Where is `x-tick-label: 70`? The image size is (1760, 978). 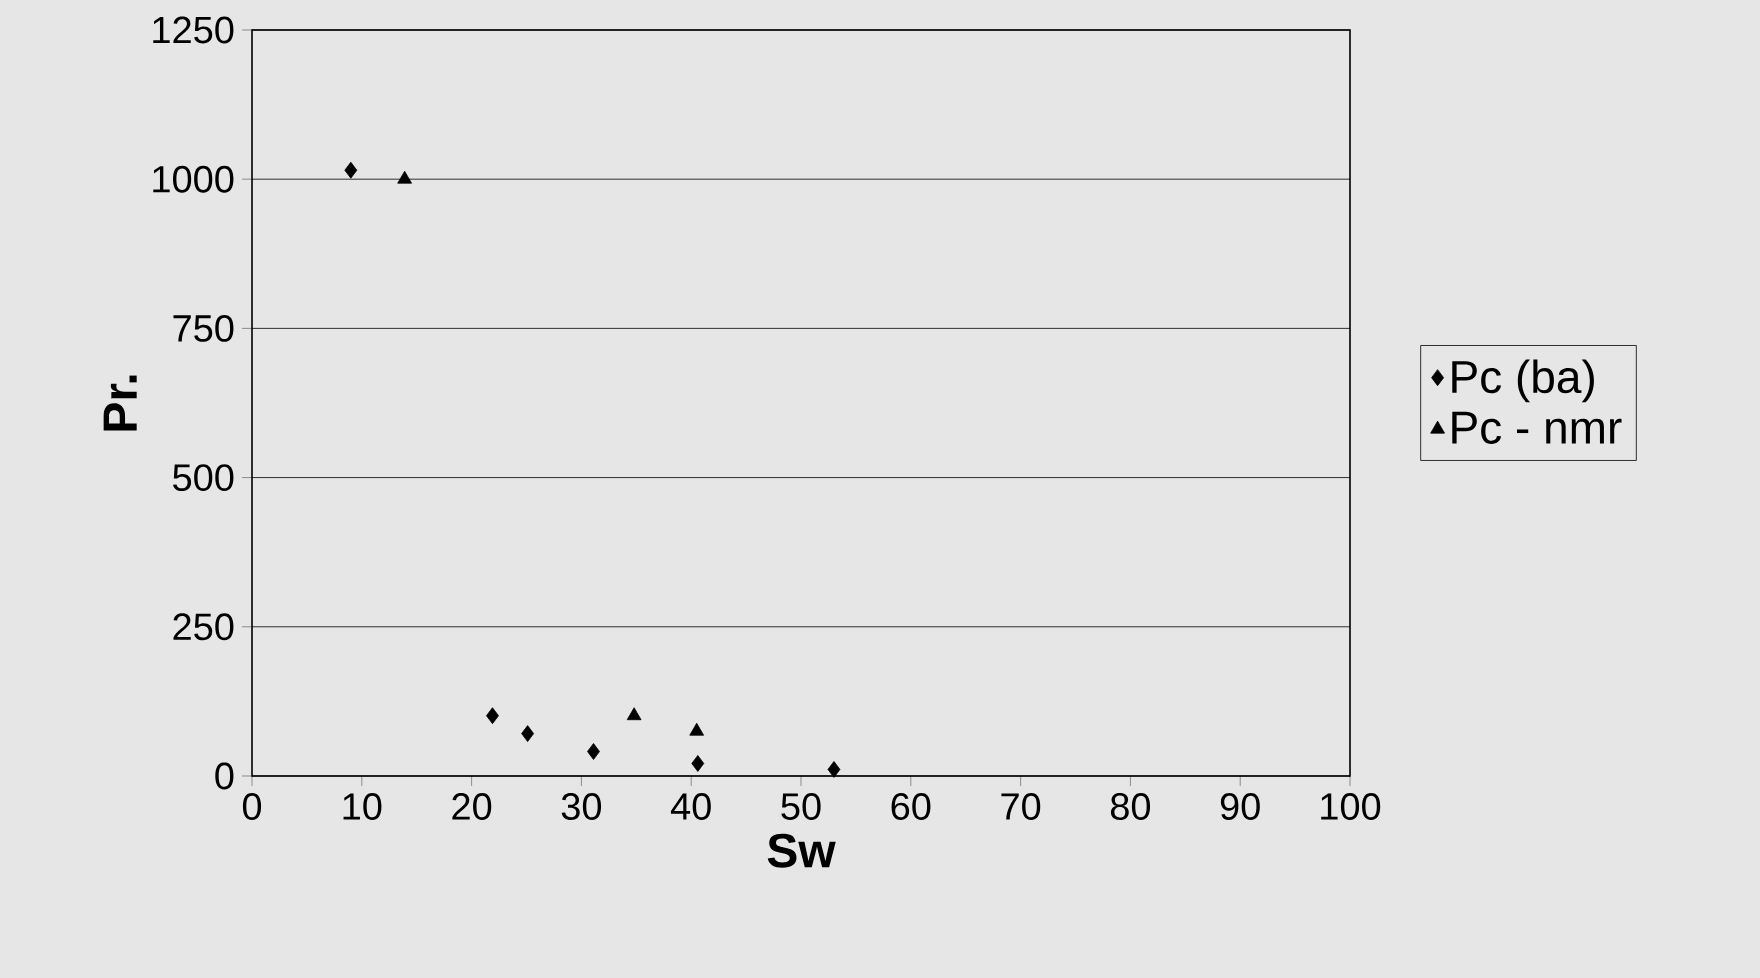
x-tick-label: 70 is located at coordinates (1021, 806).